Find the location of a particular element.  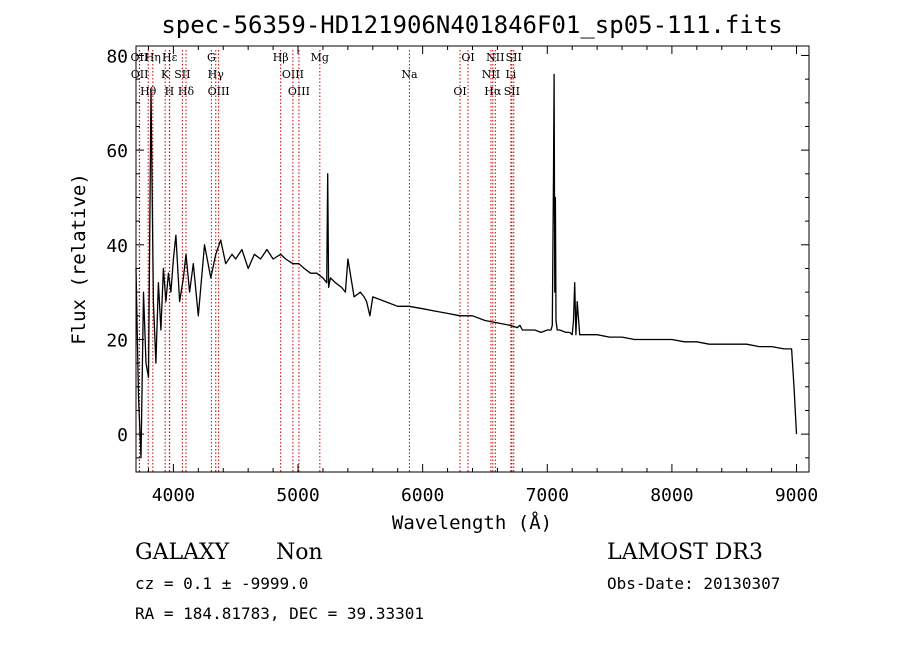

line-label-g: G is located at coordinates (211, 57).